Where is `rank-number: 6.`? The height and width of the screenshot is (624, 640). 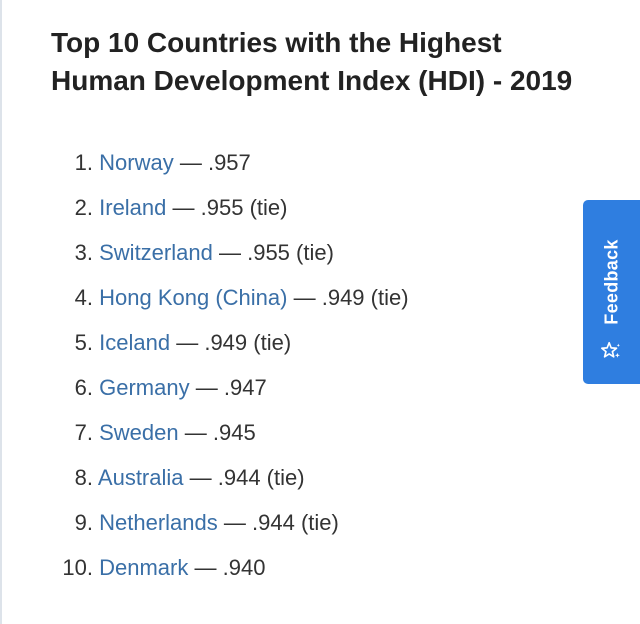
rank-number: 6. is located at coordinates (83, 387).